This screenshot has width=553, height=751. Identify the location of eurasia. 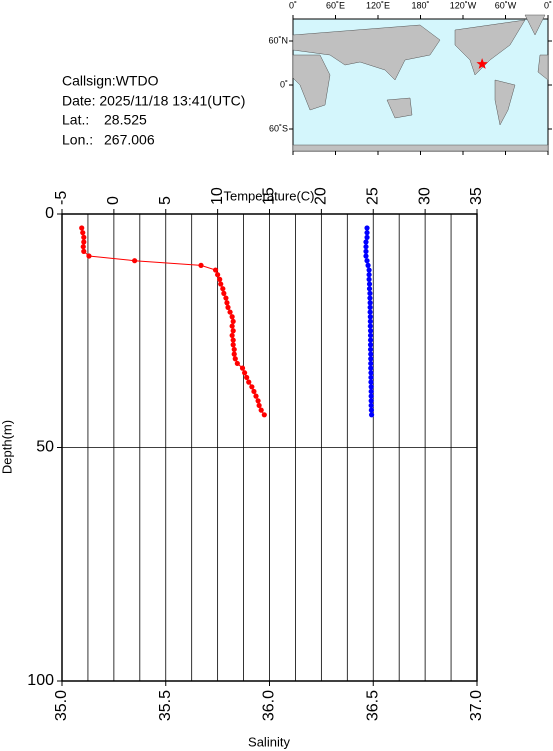
(366, 52).